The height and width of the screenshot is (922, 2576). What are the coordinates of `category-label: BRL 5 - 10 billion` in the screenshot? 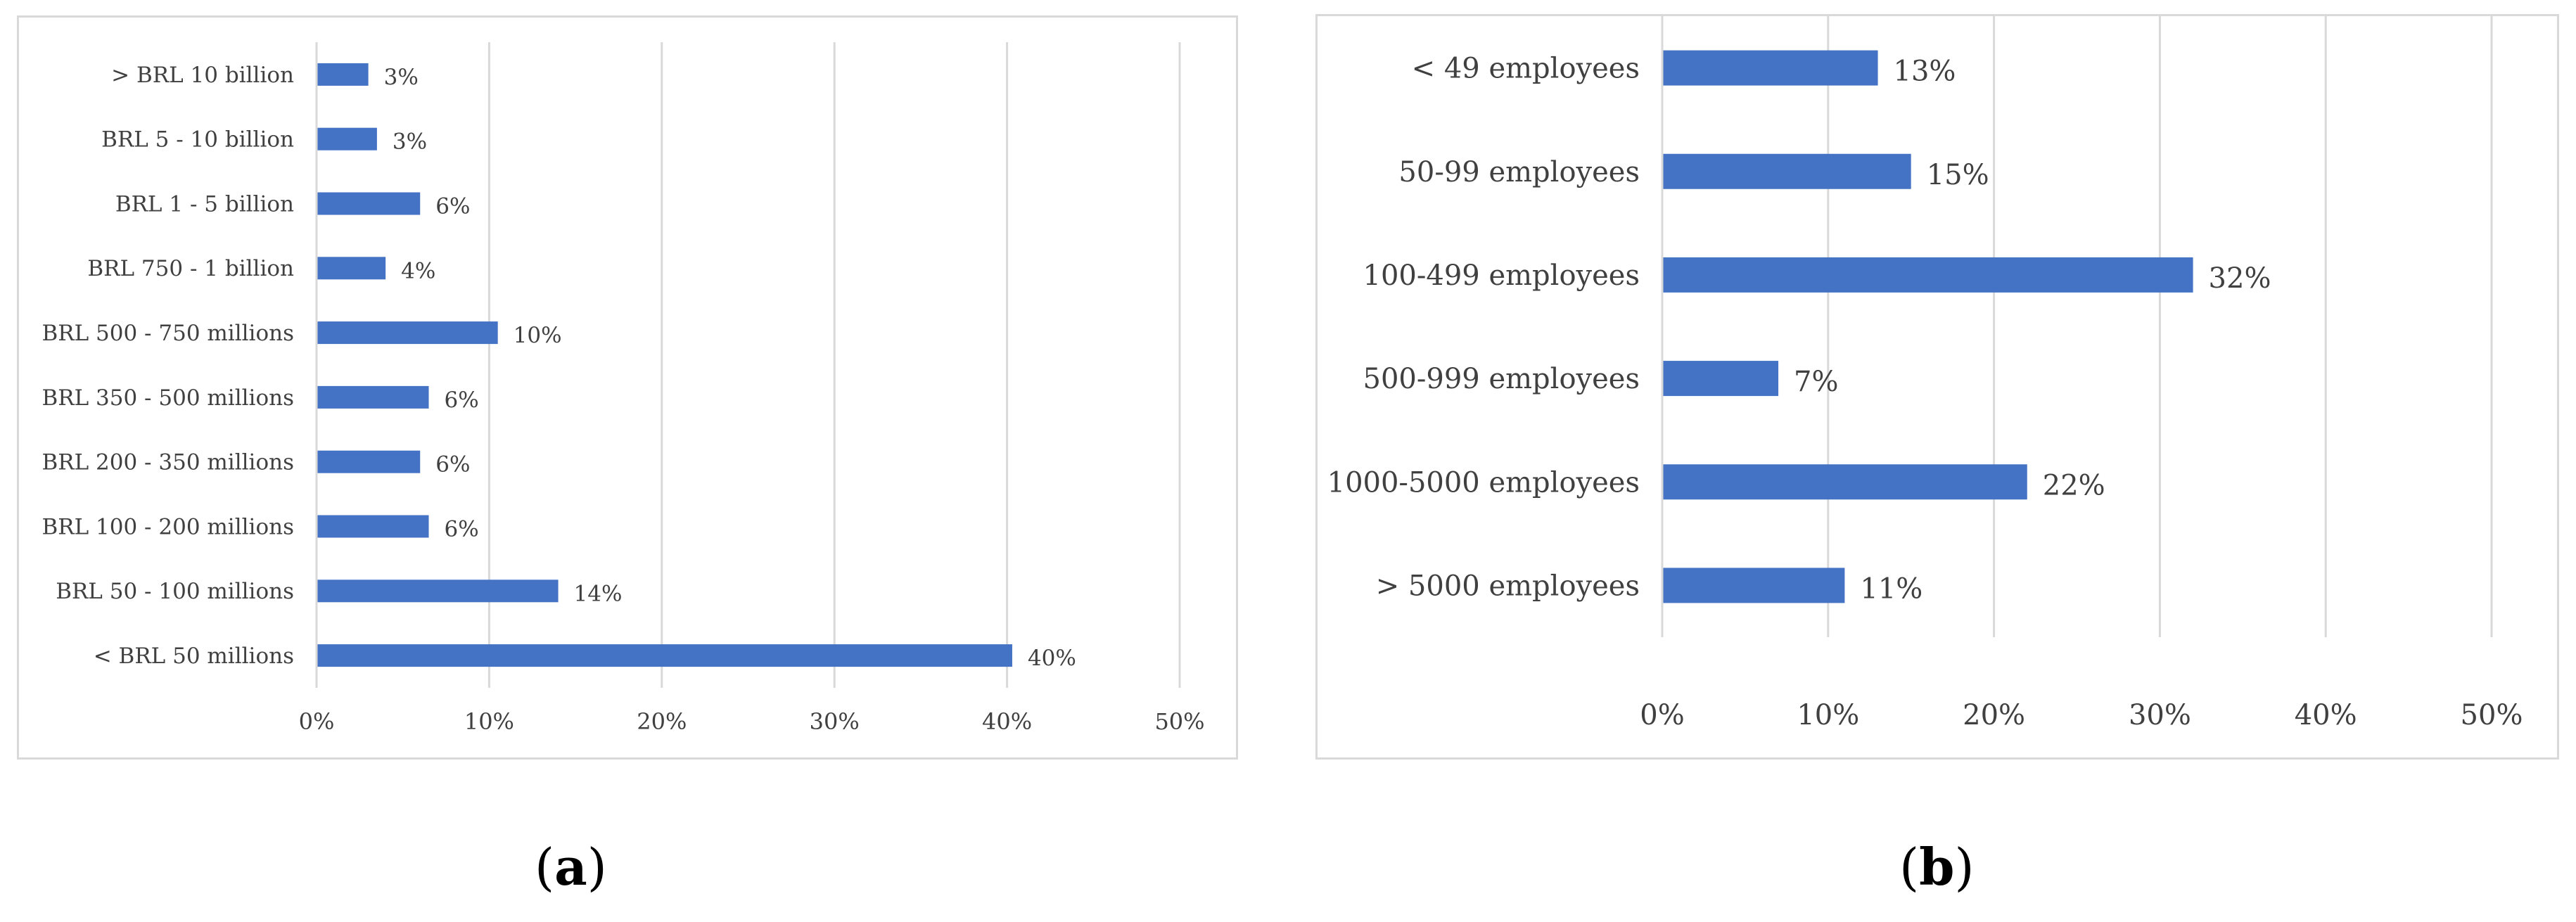 It's located at (197, 140).